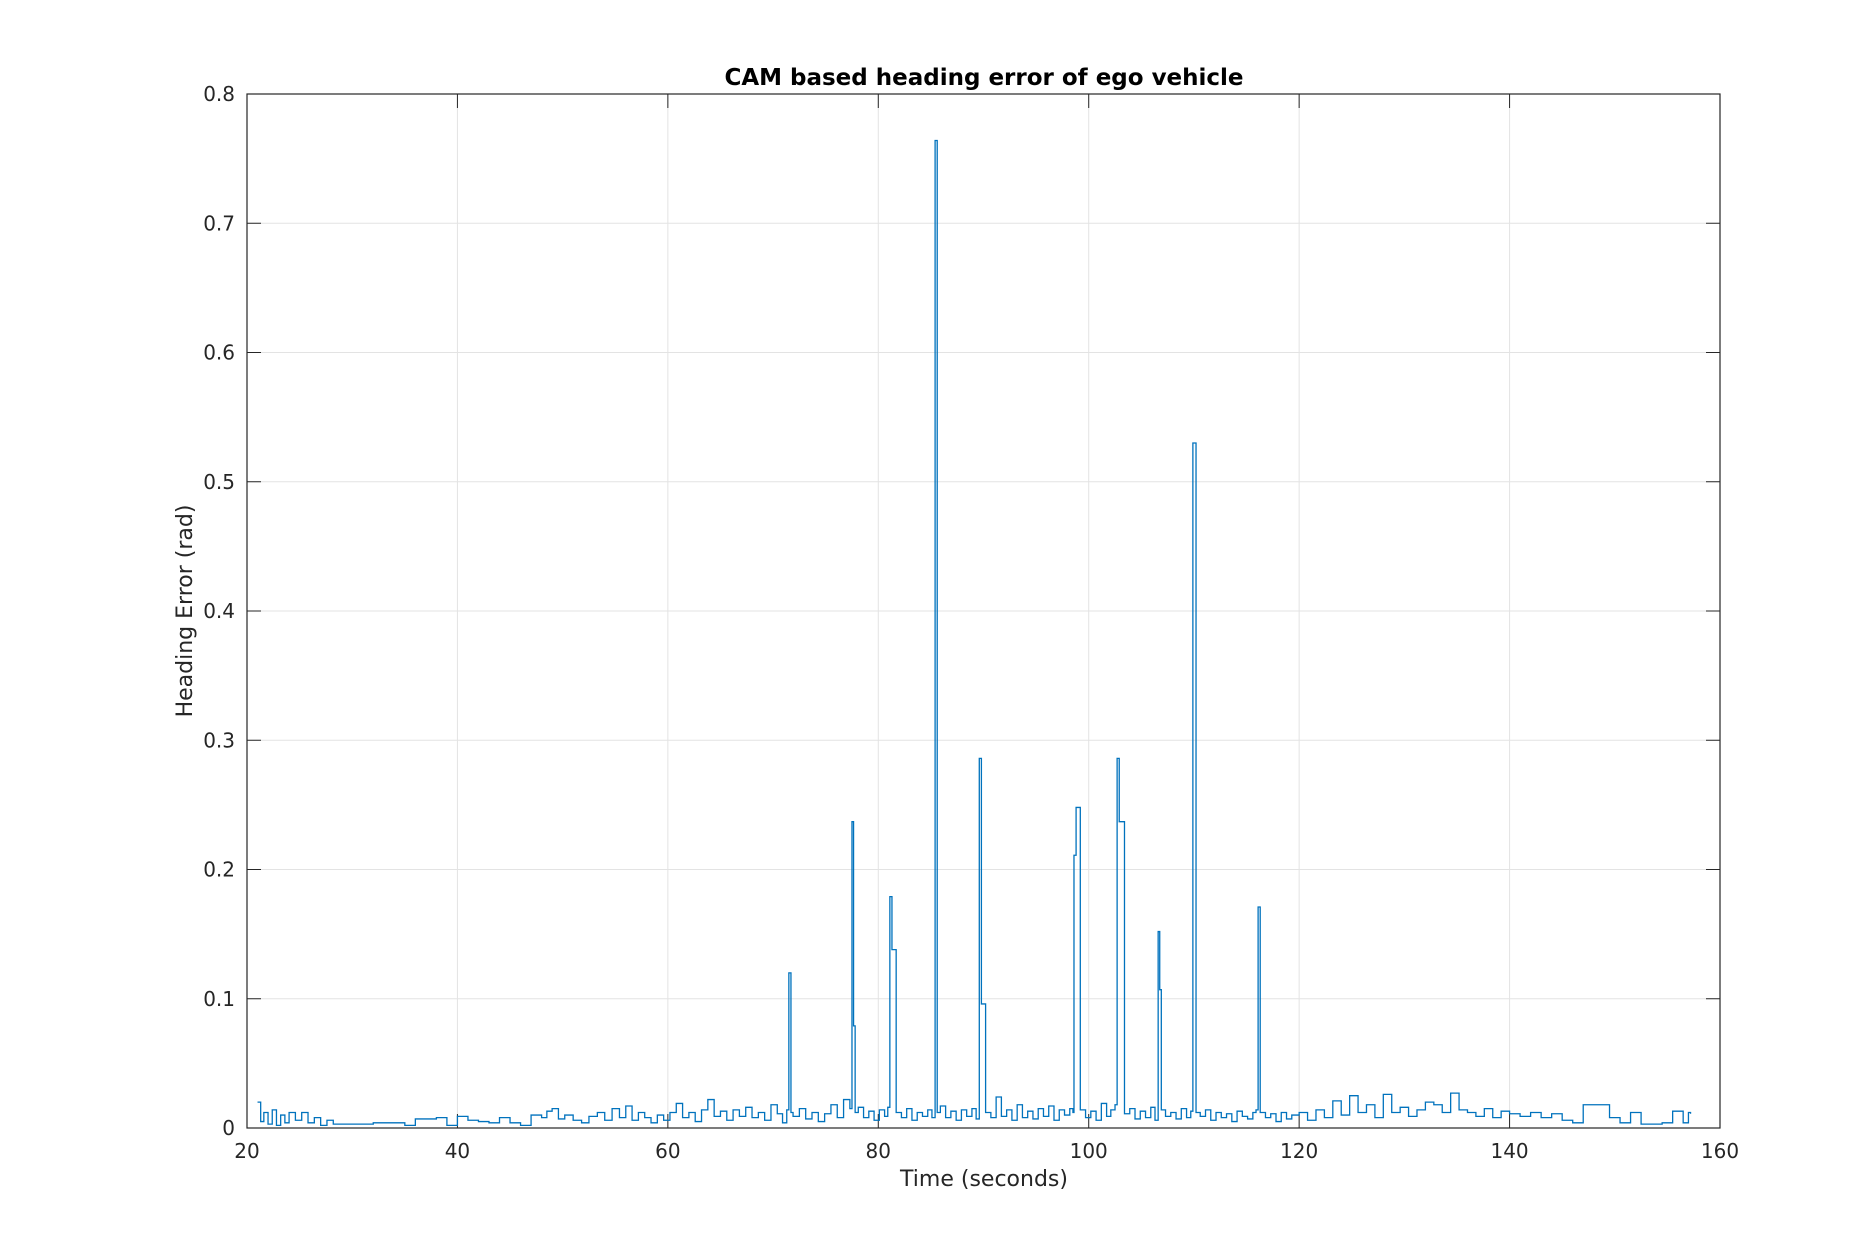 The width and height of the screenshot is (1875, 1250). I want to click on y-tick-label: 0.6, so click(219, 353).